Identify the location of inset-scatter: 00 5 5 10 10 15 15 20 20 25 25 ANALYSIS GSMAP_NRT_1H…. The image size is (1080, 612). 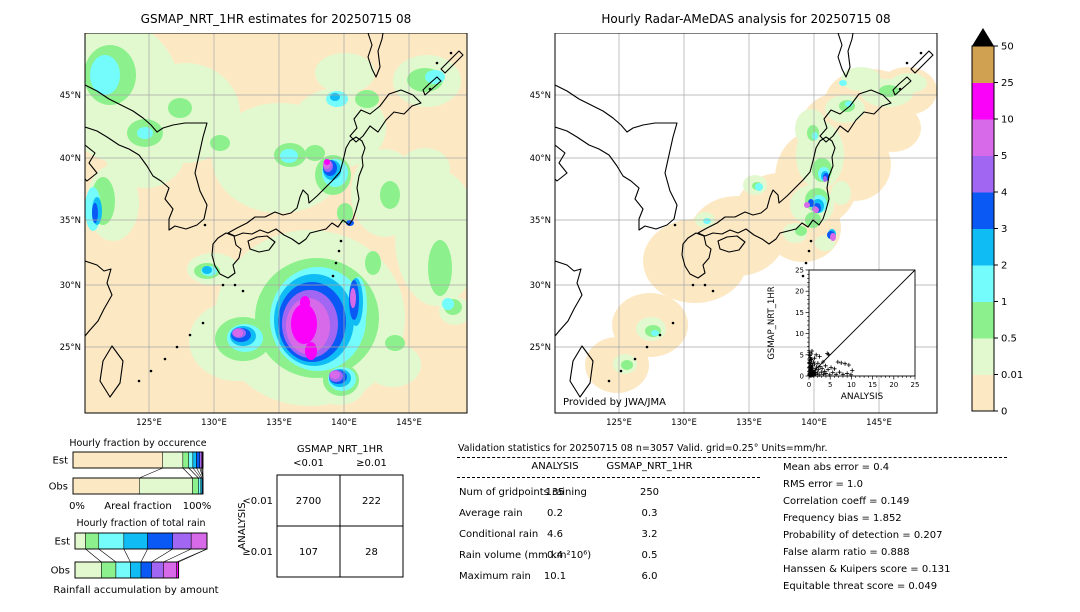
(843, 335).